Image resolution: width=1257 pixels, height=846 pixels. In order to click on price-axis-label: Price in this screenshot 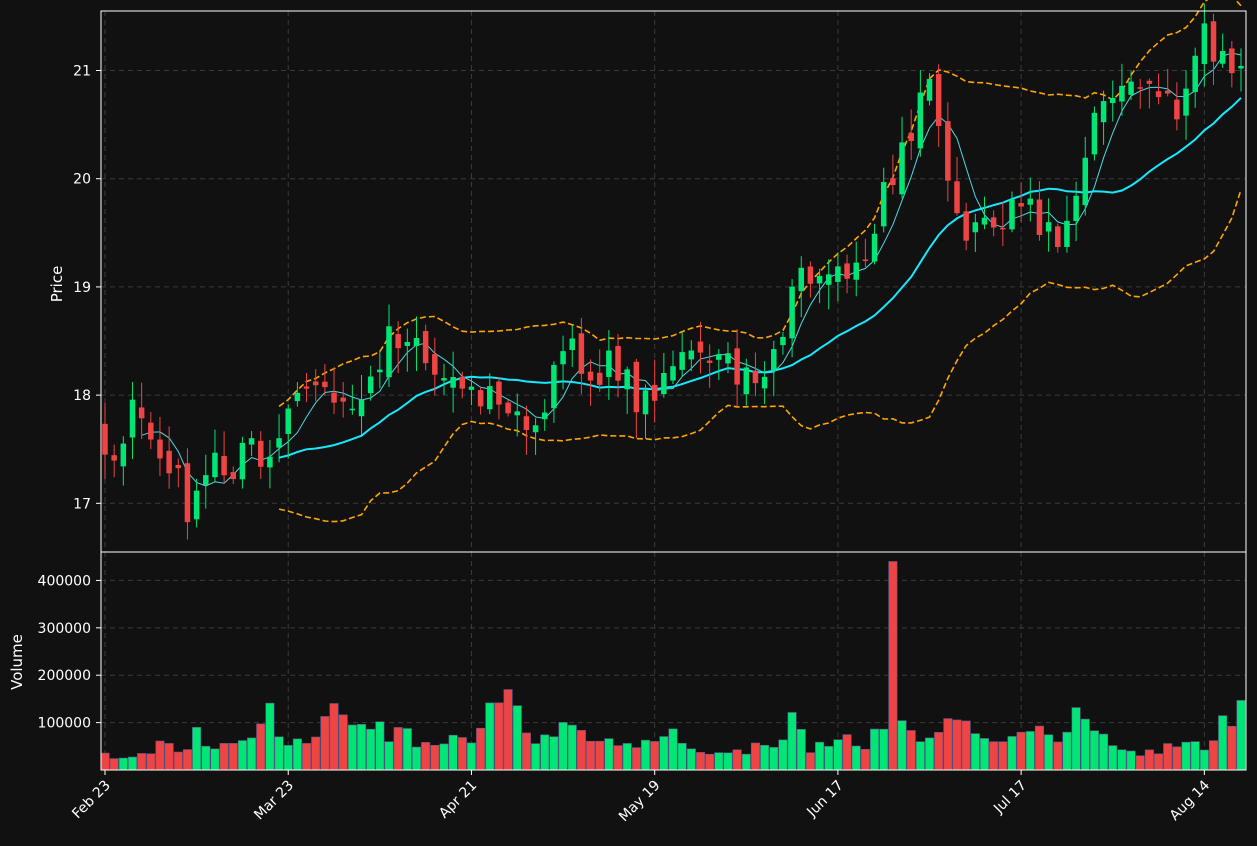, I will do `click(57, 284)`.